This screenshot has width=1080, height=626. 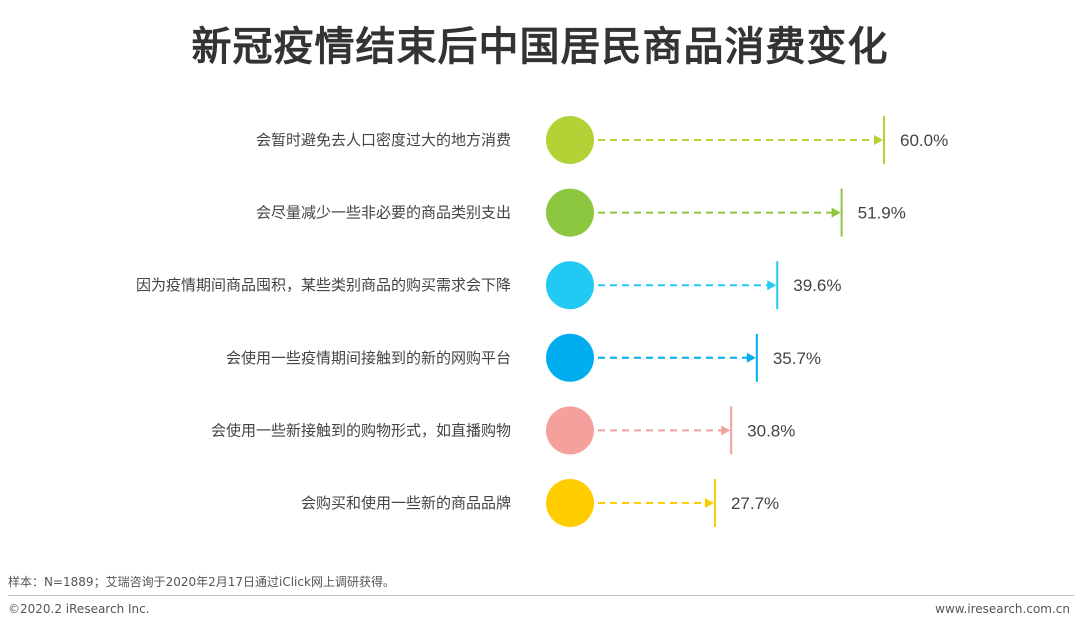 What do you see at coordinates (323, 285) in the screenshot?
I see `category-label: 因为疫情期间商品囤积，某些类别商品的购买需求会下降` at bounding box center [323, 285].